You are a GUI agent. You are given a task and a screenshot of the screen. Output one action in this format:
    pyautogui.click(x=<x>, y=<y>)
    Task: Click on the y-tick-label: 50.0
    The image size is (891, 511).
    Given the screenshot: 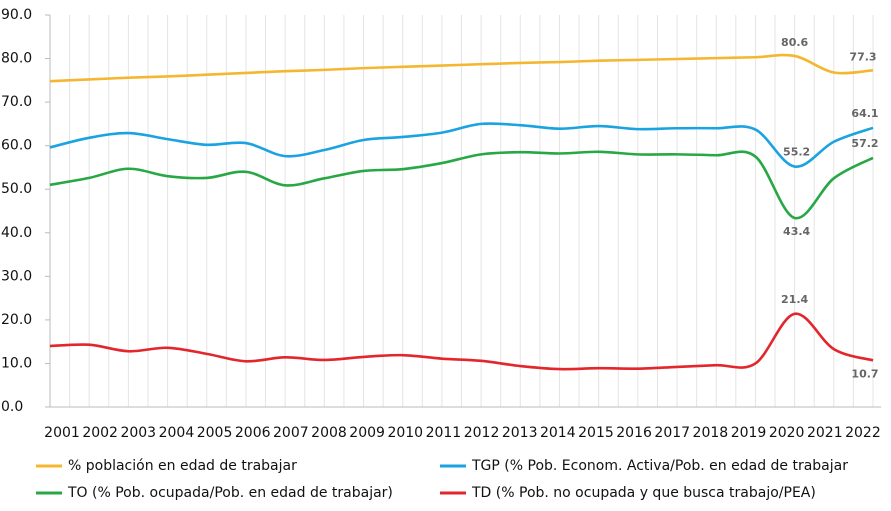 What is the action you would take?
    pyautogui.click(x=16, y=189)
    